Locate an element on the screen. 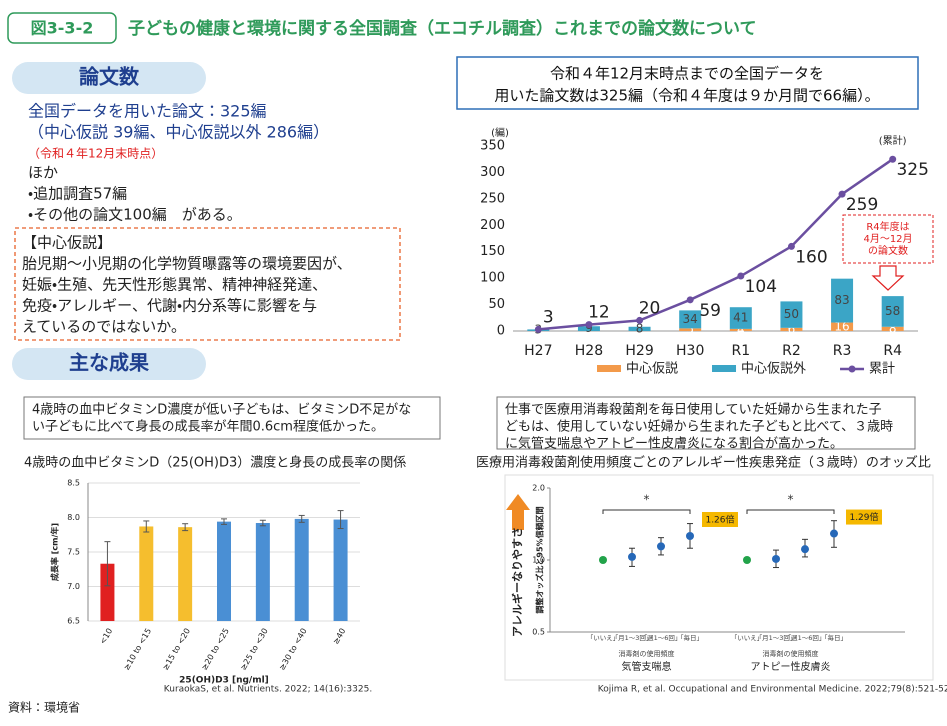 The image size is (947, 726). y-tick-label: 200 is located at coordinates (492, 225).